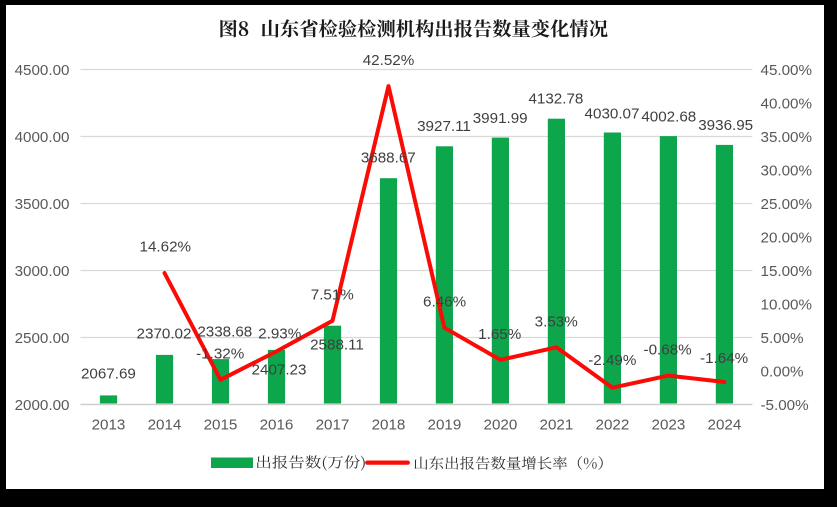 The image size is (837, 507). I want to click on svg-text: 4132.78, so click(555, 99).